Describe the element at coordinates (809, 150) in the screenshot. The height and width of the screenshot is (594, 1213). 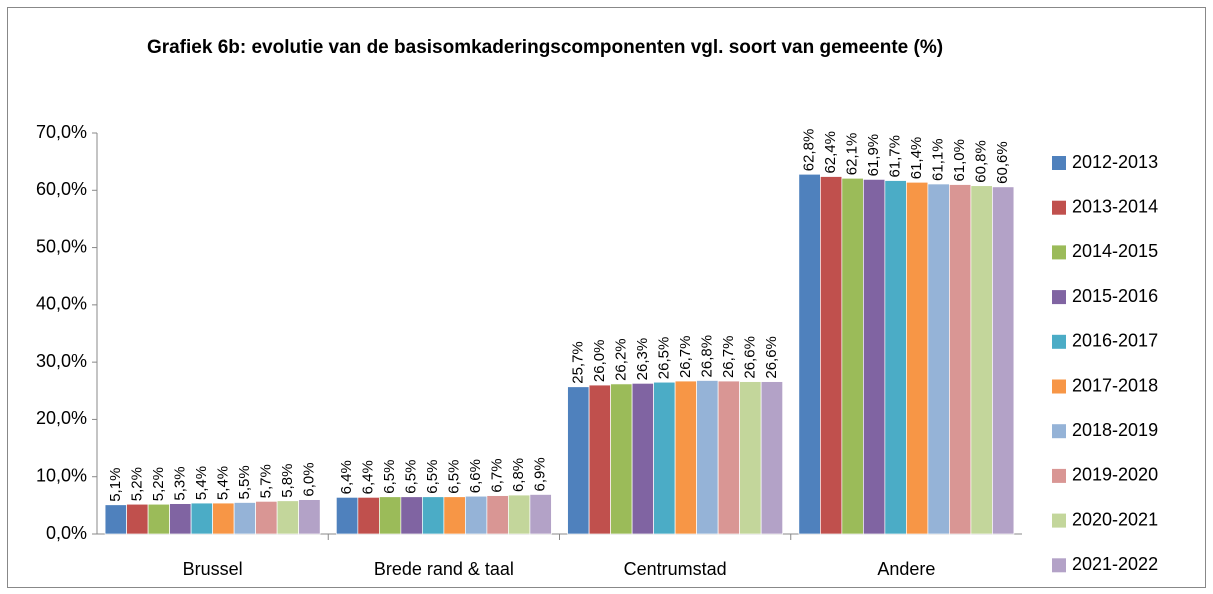
I see `data-label: 62,8%` at that location.